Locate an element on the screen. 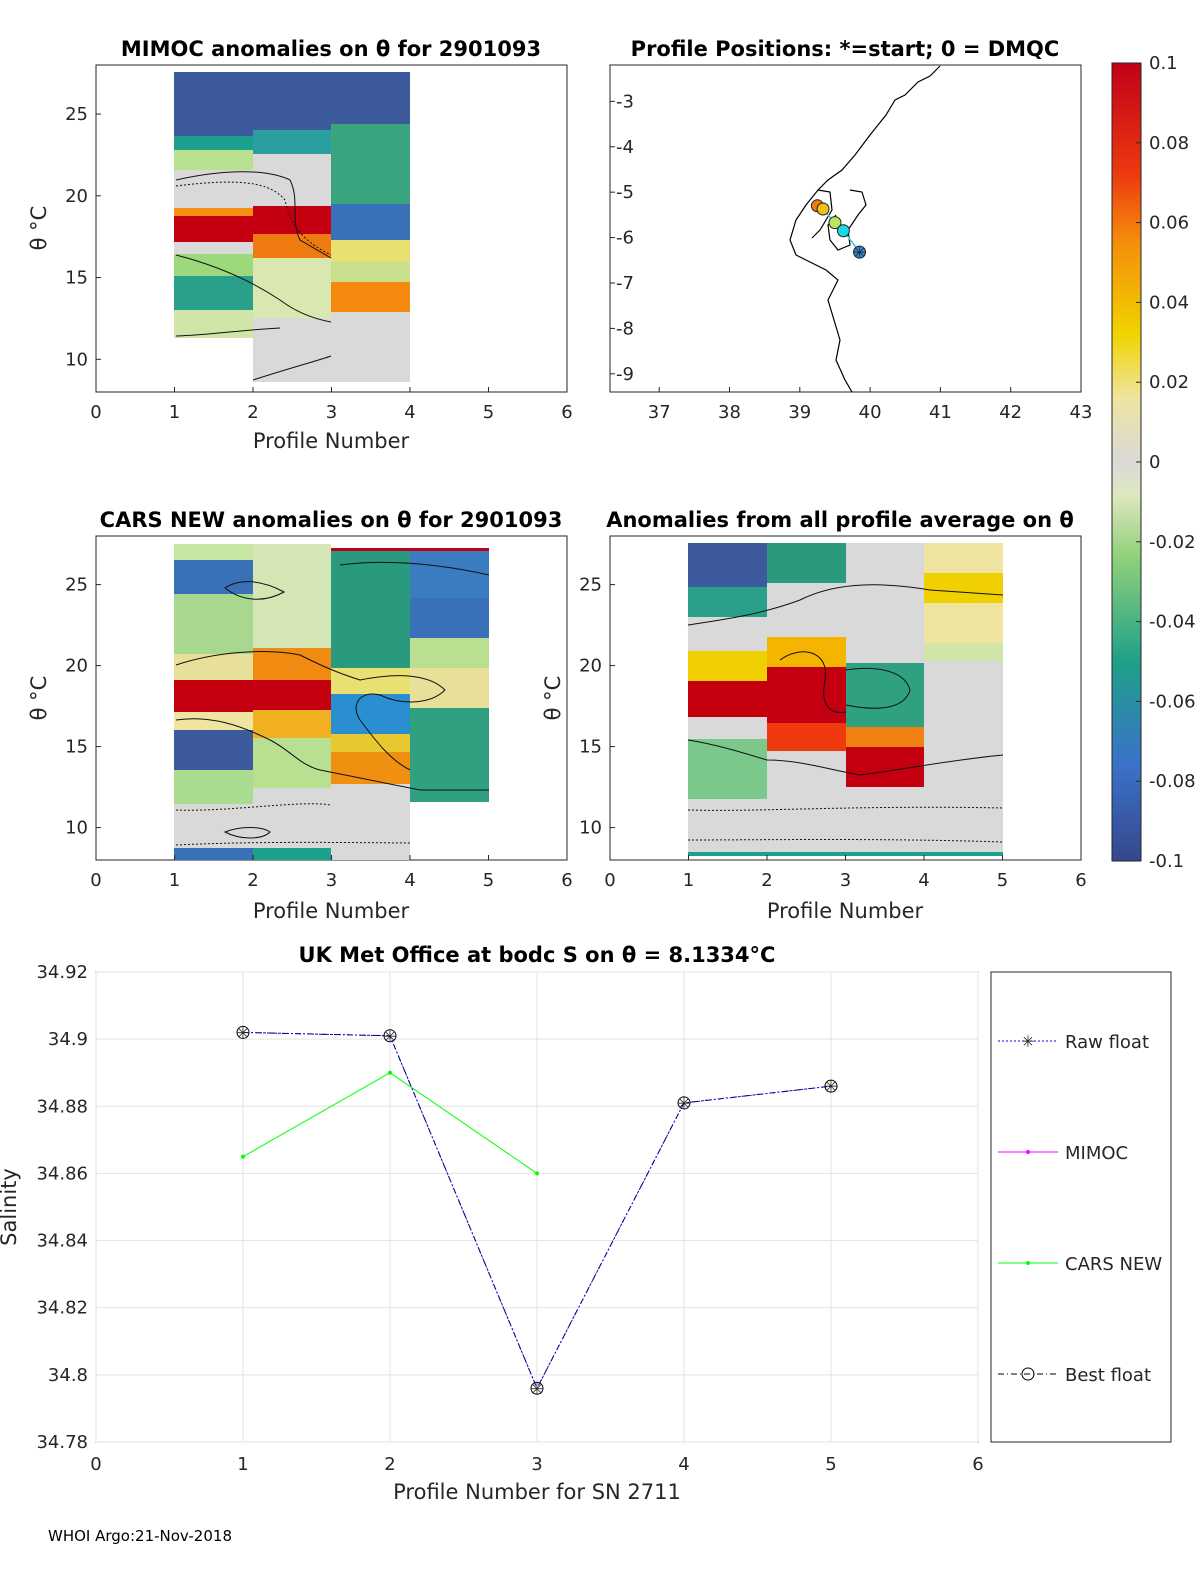 Image resolution: width=1200 pixels, height=1575 pixels. salinity-ylabel: Salinity is located at coordinates (10, 1207).